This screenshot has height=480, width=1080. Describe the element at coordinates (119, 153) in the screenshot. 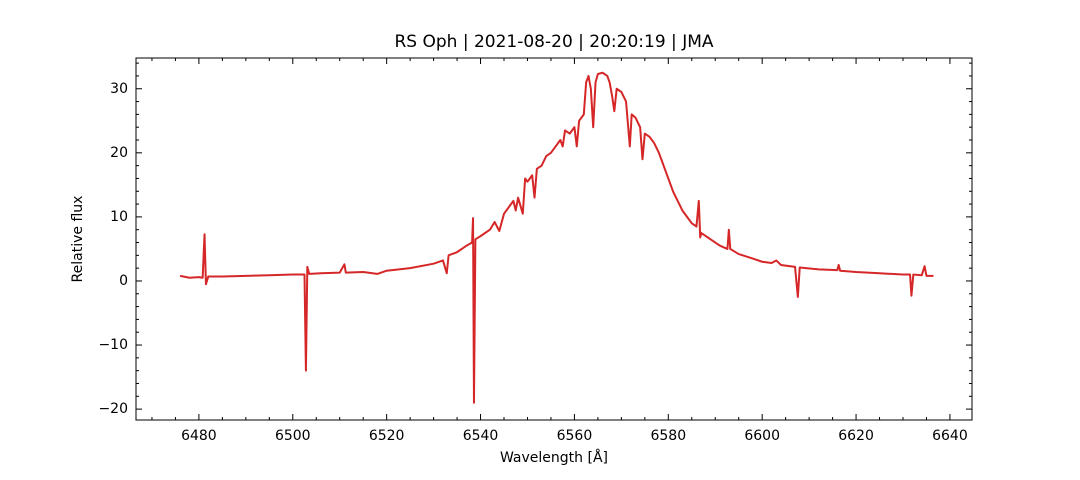

I see `y-tick-label: 20` at that location.